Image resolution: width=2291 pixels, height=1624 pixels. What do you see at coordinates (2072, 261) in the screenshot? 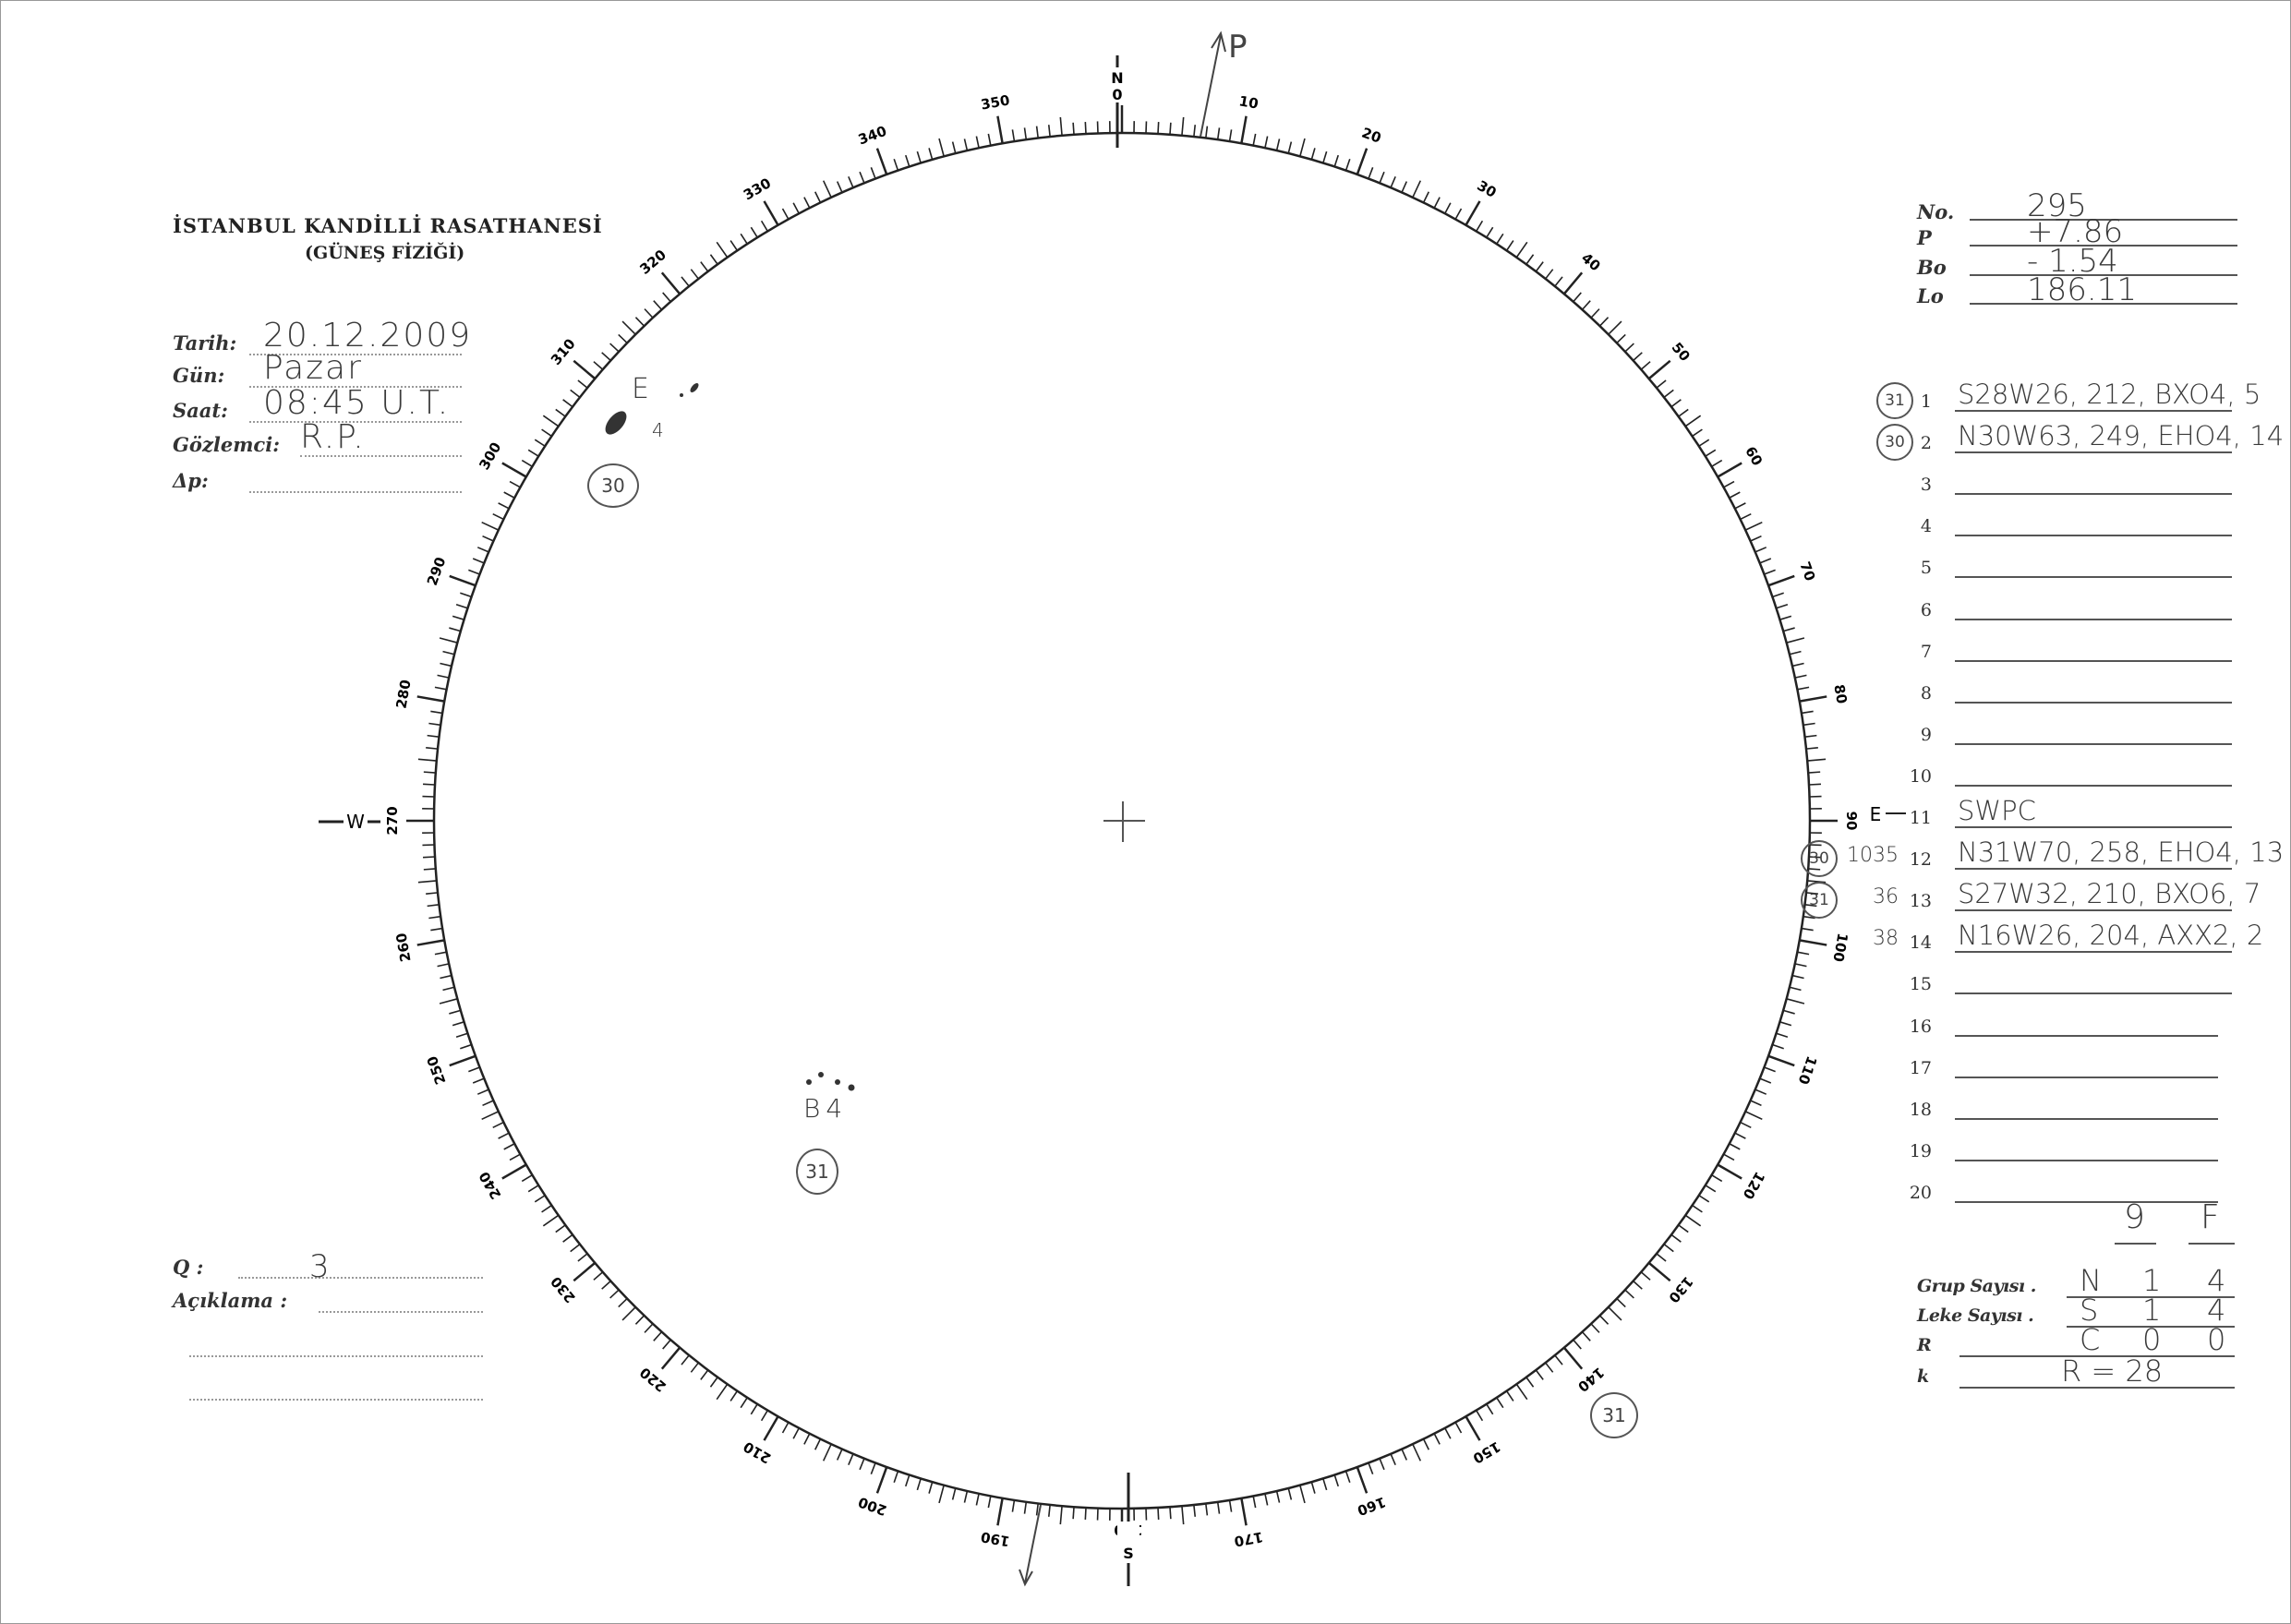
I see `ephemeris-value: - 1.54` at bounding box center [2072, 261].